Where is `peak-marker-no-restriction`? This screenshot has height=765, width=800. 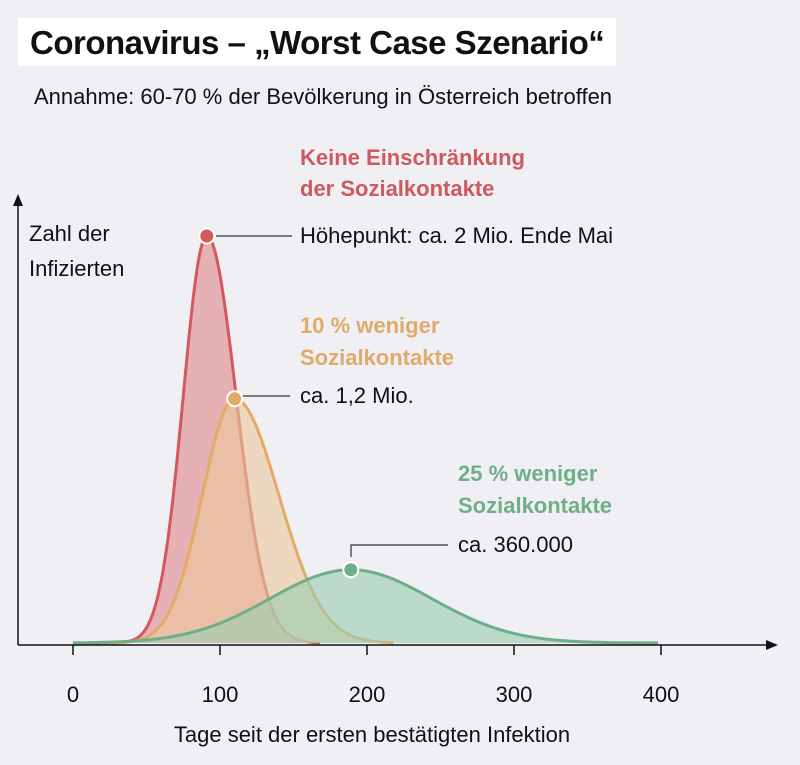
peak-marker-no-restriction is located at coordinates (207, 236).